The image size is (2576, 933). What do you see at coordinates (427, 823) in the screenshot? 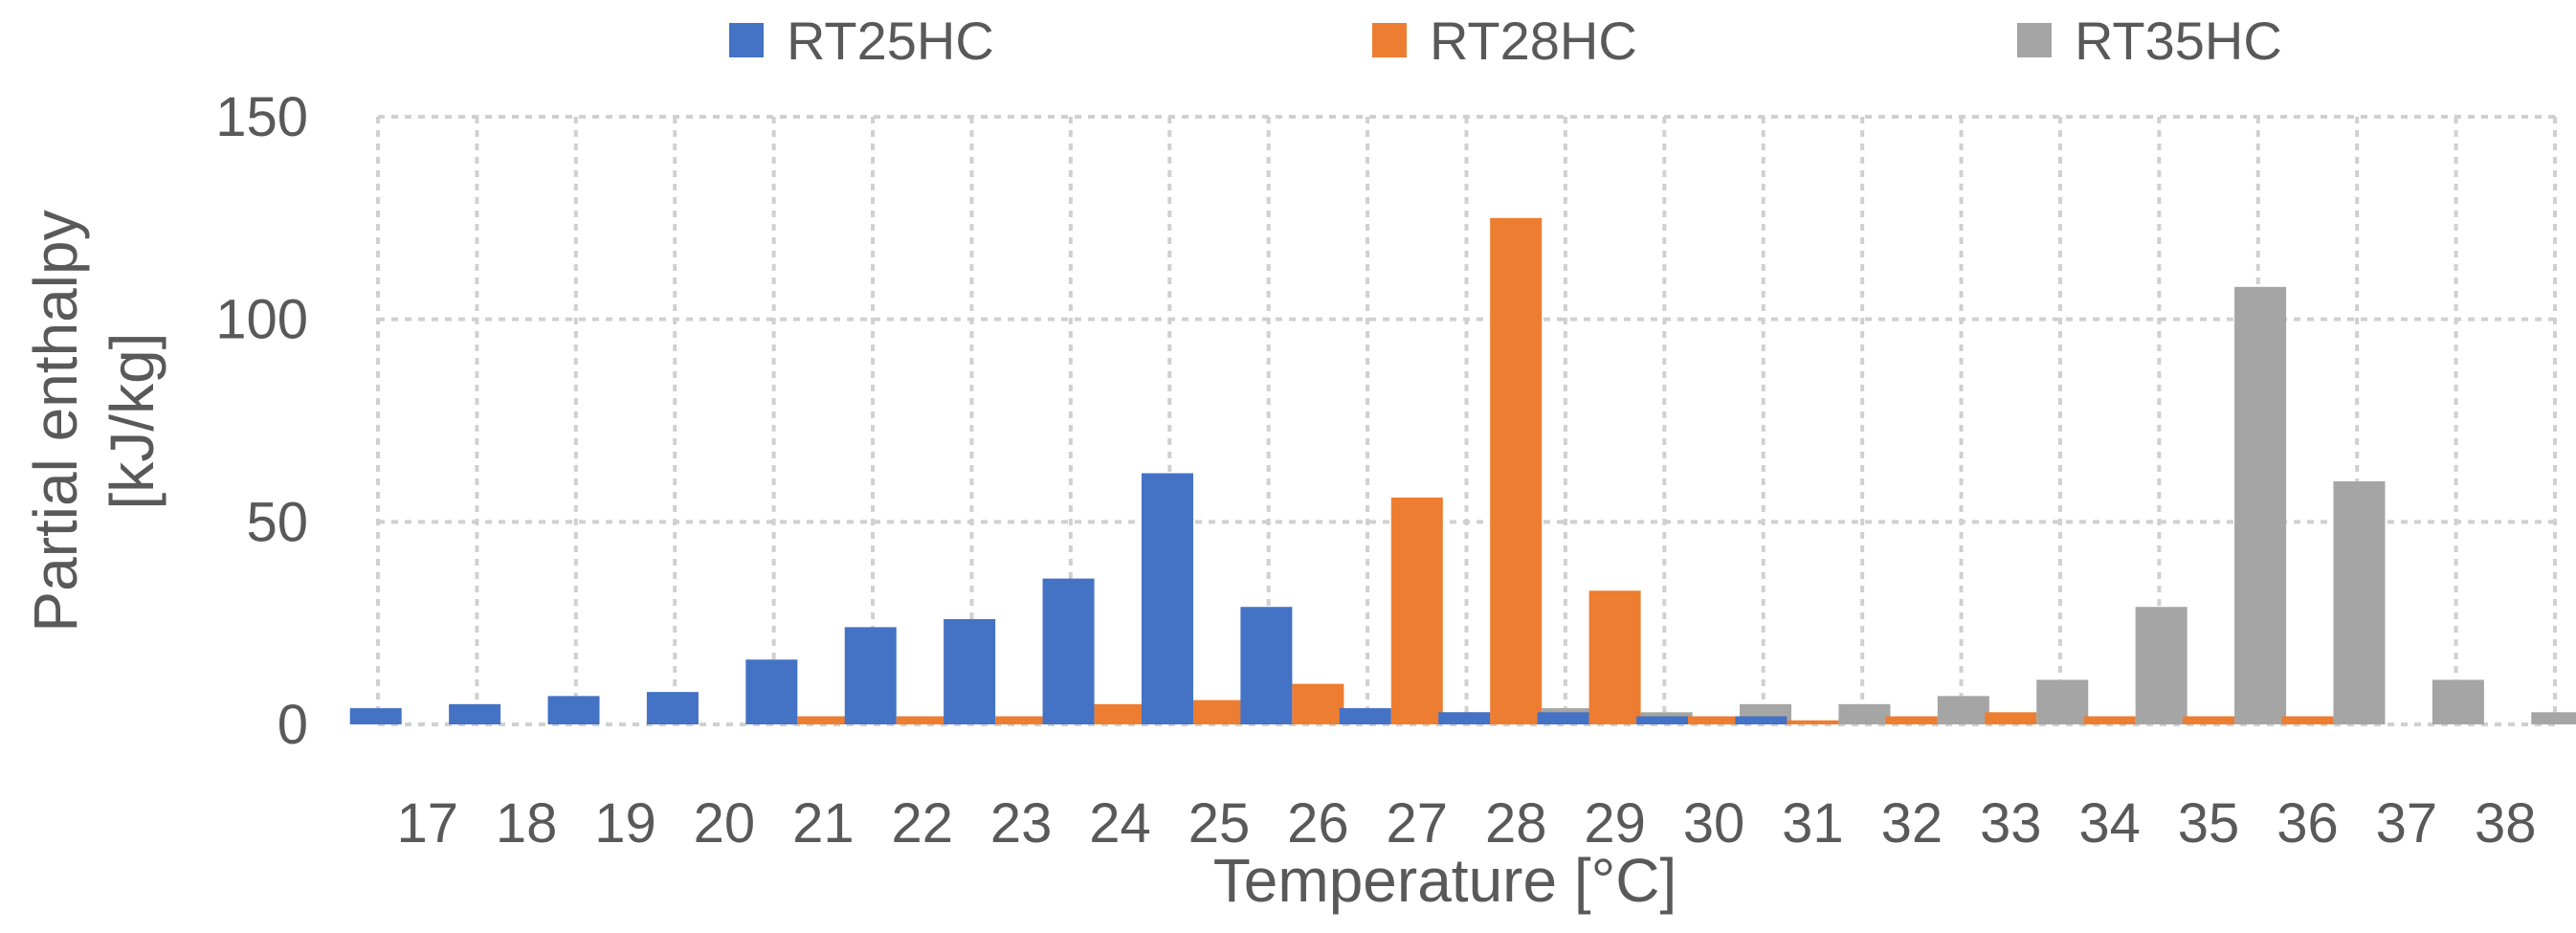
I see `x-tick-label: 17` at bounding box center [427, 823].